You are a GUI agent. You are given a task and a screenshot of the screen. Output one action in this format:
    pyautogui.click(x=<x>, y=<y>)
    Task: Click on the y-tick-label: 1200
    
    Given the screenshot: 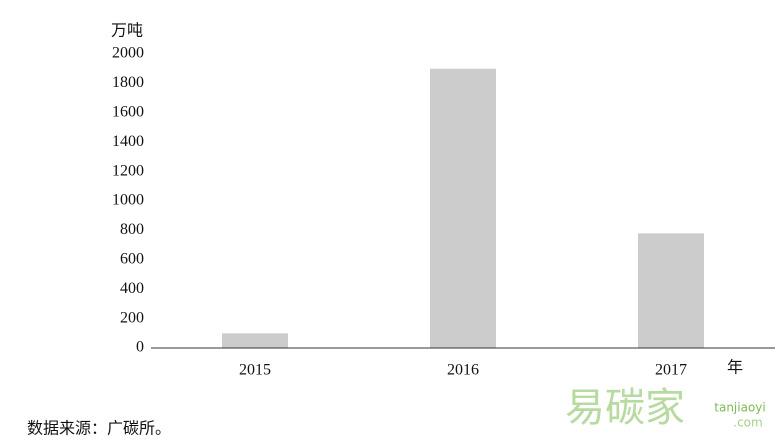 What is the action you would take?
    pyautogui.click(x=128, y=170)
    